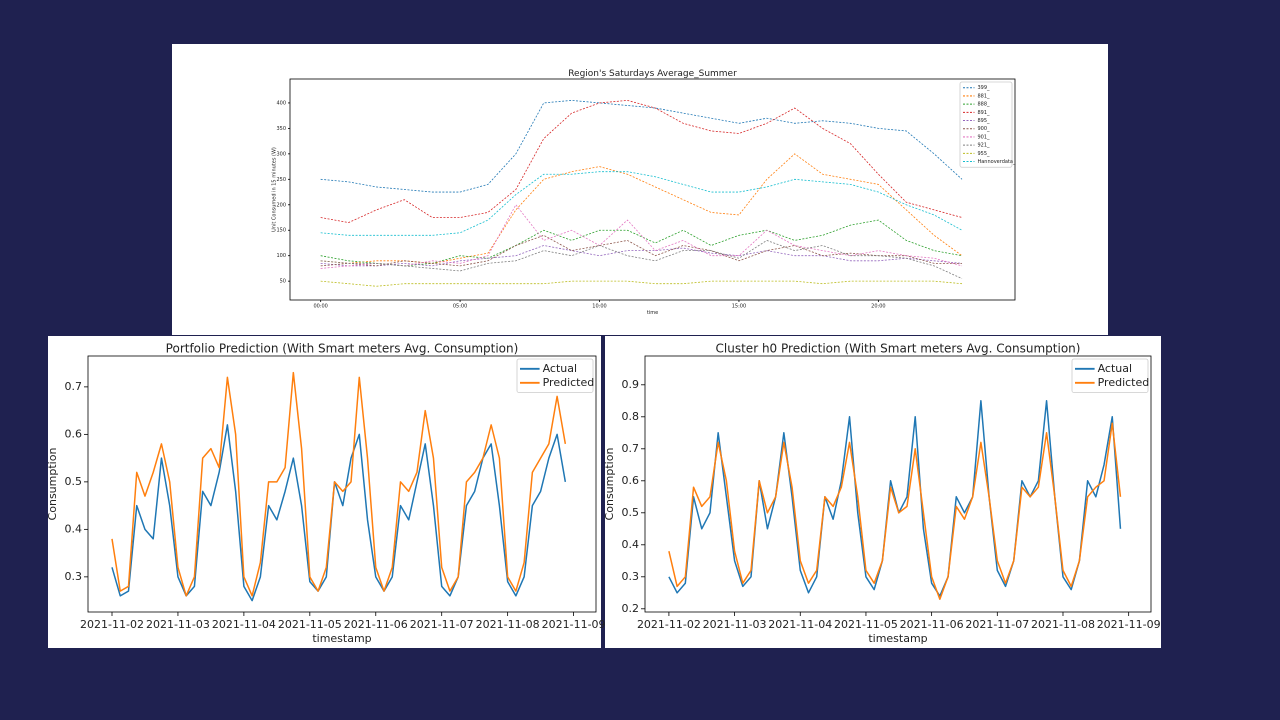 This screenshot has height=720, width=1280. Describe the element at coordinates (652, 74) in the screenshot. I see `chart-title: Region's Saturdays Average_Summer` at that location.